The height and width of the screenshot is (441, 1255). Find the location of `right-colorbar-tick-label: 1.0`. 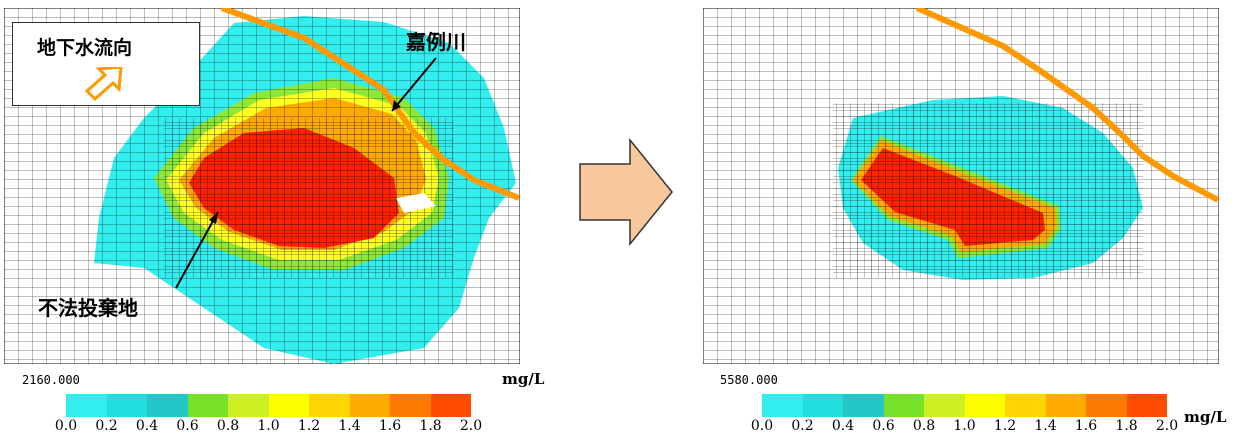

right-colorbar-tick-label: 1.0 is located at coordinates (964, 426).